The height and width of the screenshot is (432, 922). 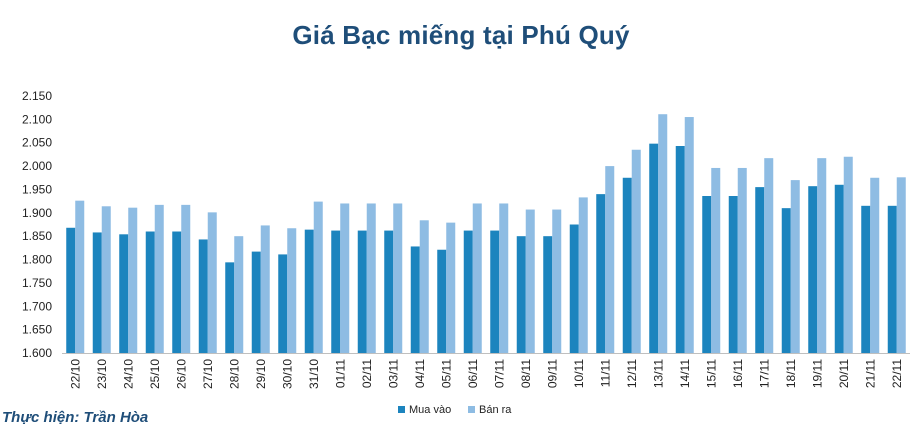 I want to click on x-tick-label: 17/11, so click(x=764, y=373).